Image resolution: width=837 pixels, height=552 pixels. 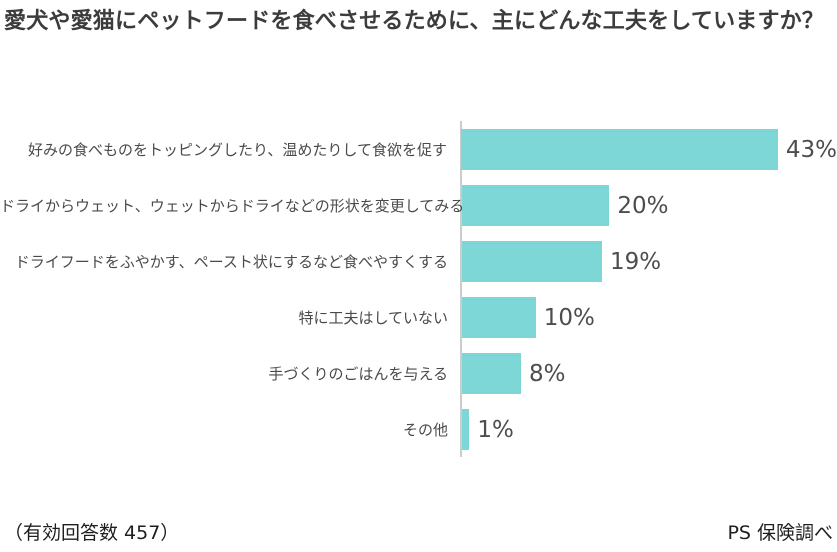 I want to click on category-label: その他, so click(x=425, y=430).